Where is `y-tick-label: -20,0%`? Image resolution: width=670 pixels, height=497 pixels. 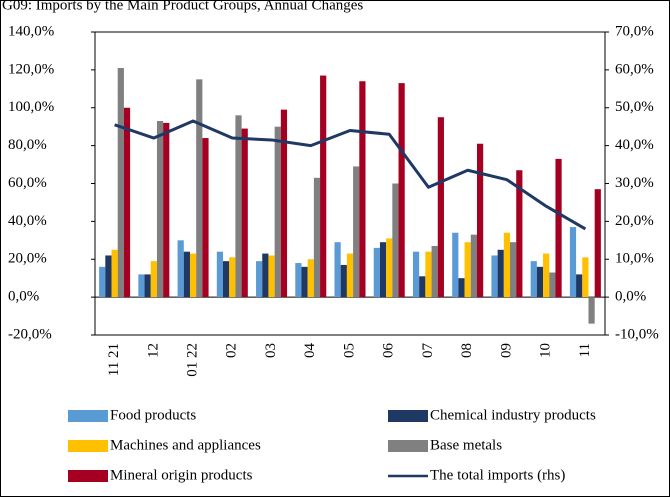
y-tick-label: -20,0% is located at coordinates (30, 334).